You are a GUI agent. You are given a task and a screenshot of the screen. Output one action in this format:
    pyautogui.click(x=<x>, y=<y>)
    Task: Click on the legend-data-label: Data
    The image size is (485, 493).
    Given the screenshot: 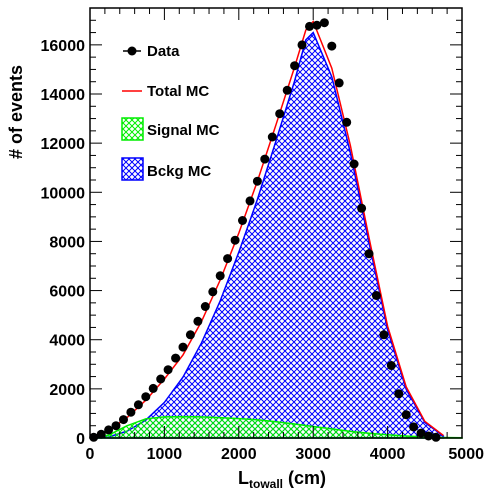 What is the action you would take?
    pyautogui.click(x=163, y=51)
    